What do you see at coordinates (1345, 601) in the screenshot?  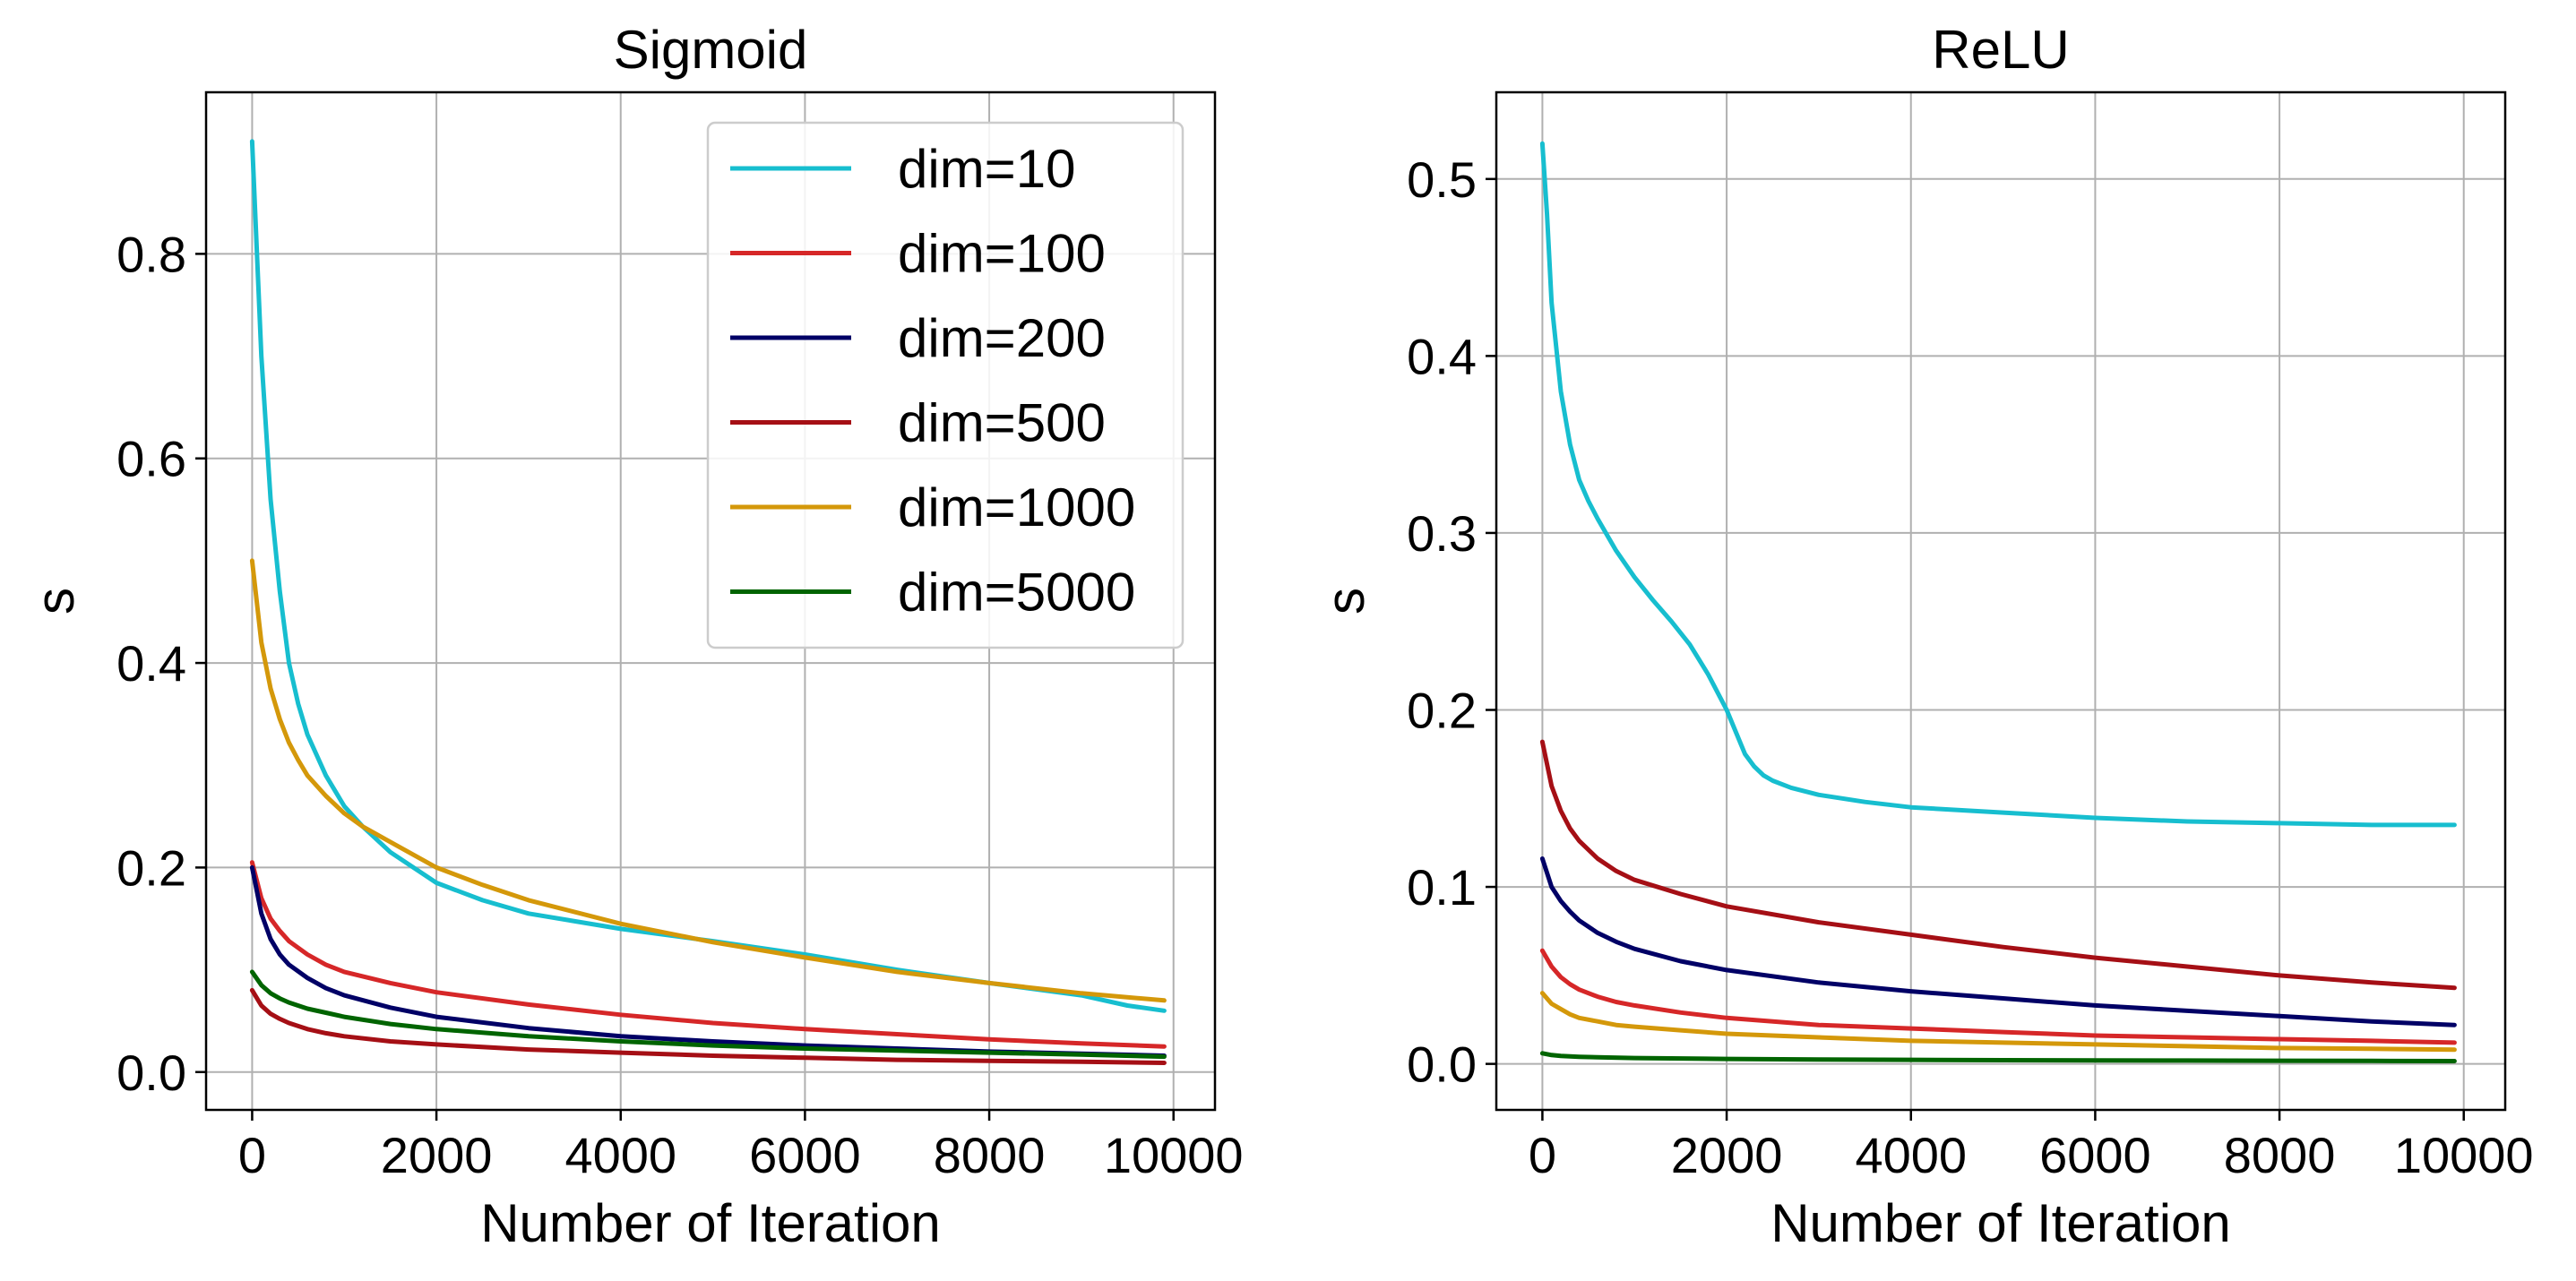 I see `relu-y-axis-label: s` at bounding box center [1345, 601].